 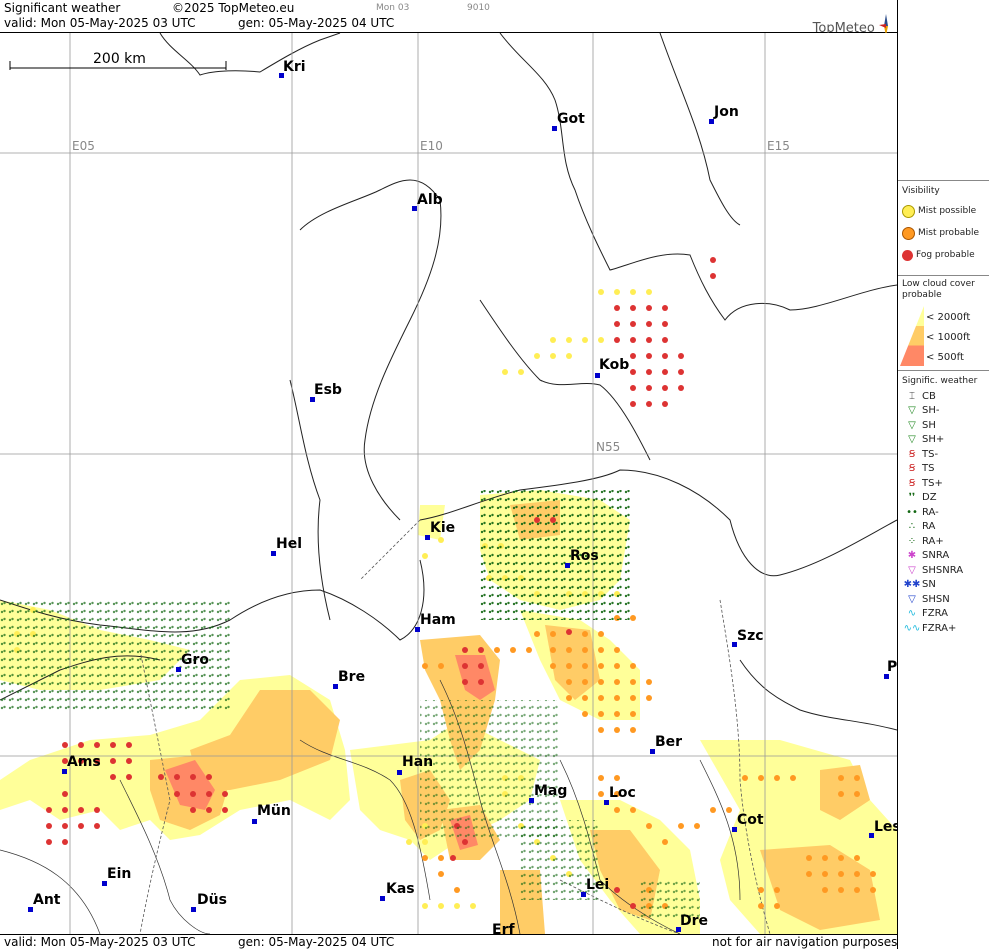 What do you see at coordinates (912, 613) in the screenshot?
I see `freezing-rain-icon: ∿` at bounding box center [912, 613].